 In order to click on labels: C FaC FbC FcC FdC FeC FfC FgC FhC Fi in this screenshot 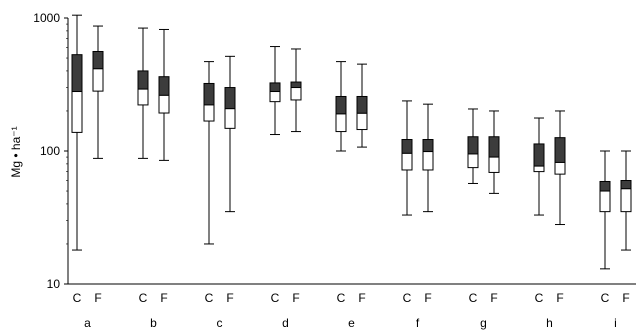, I will do `click(351, 310)`.